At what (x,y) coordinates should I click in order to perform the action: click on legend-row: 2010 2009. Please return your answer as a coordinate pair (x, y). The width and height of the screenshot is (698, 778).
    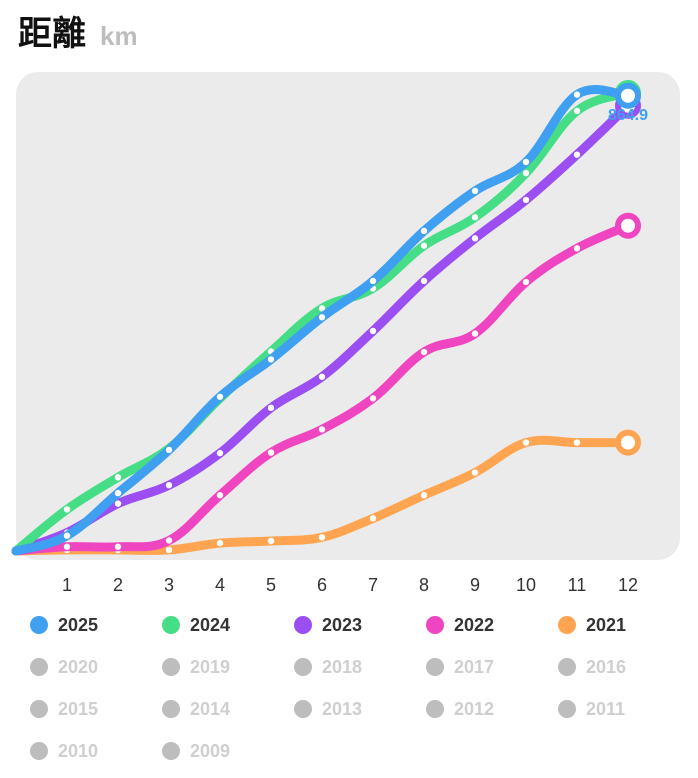
    Looking at the image, I should click on (360, 751).